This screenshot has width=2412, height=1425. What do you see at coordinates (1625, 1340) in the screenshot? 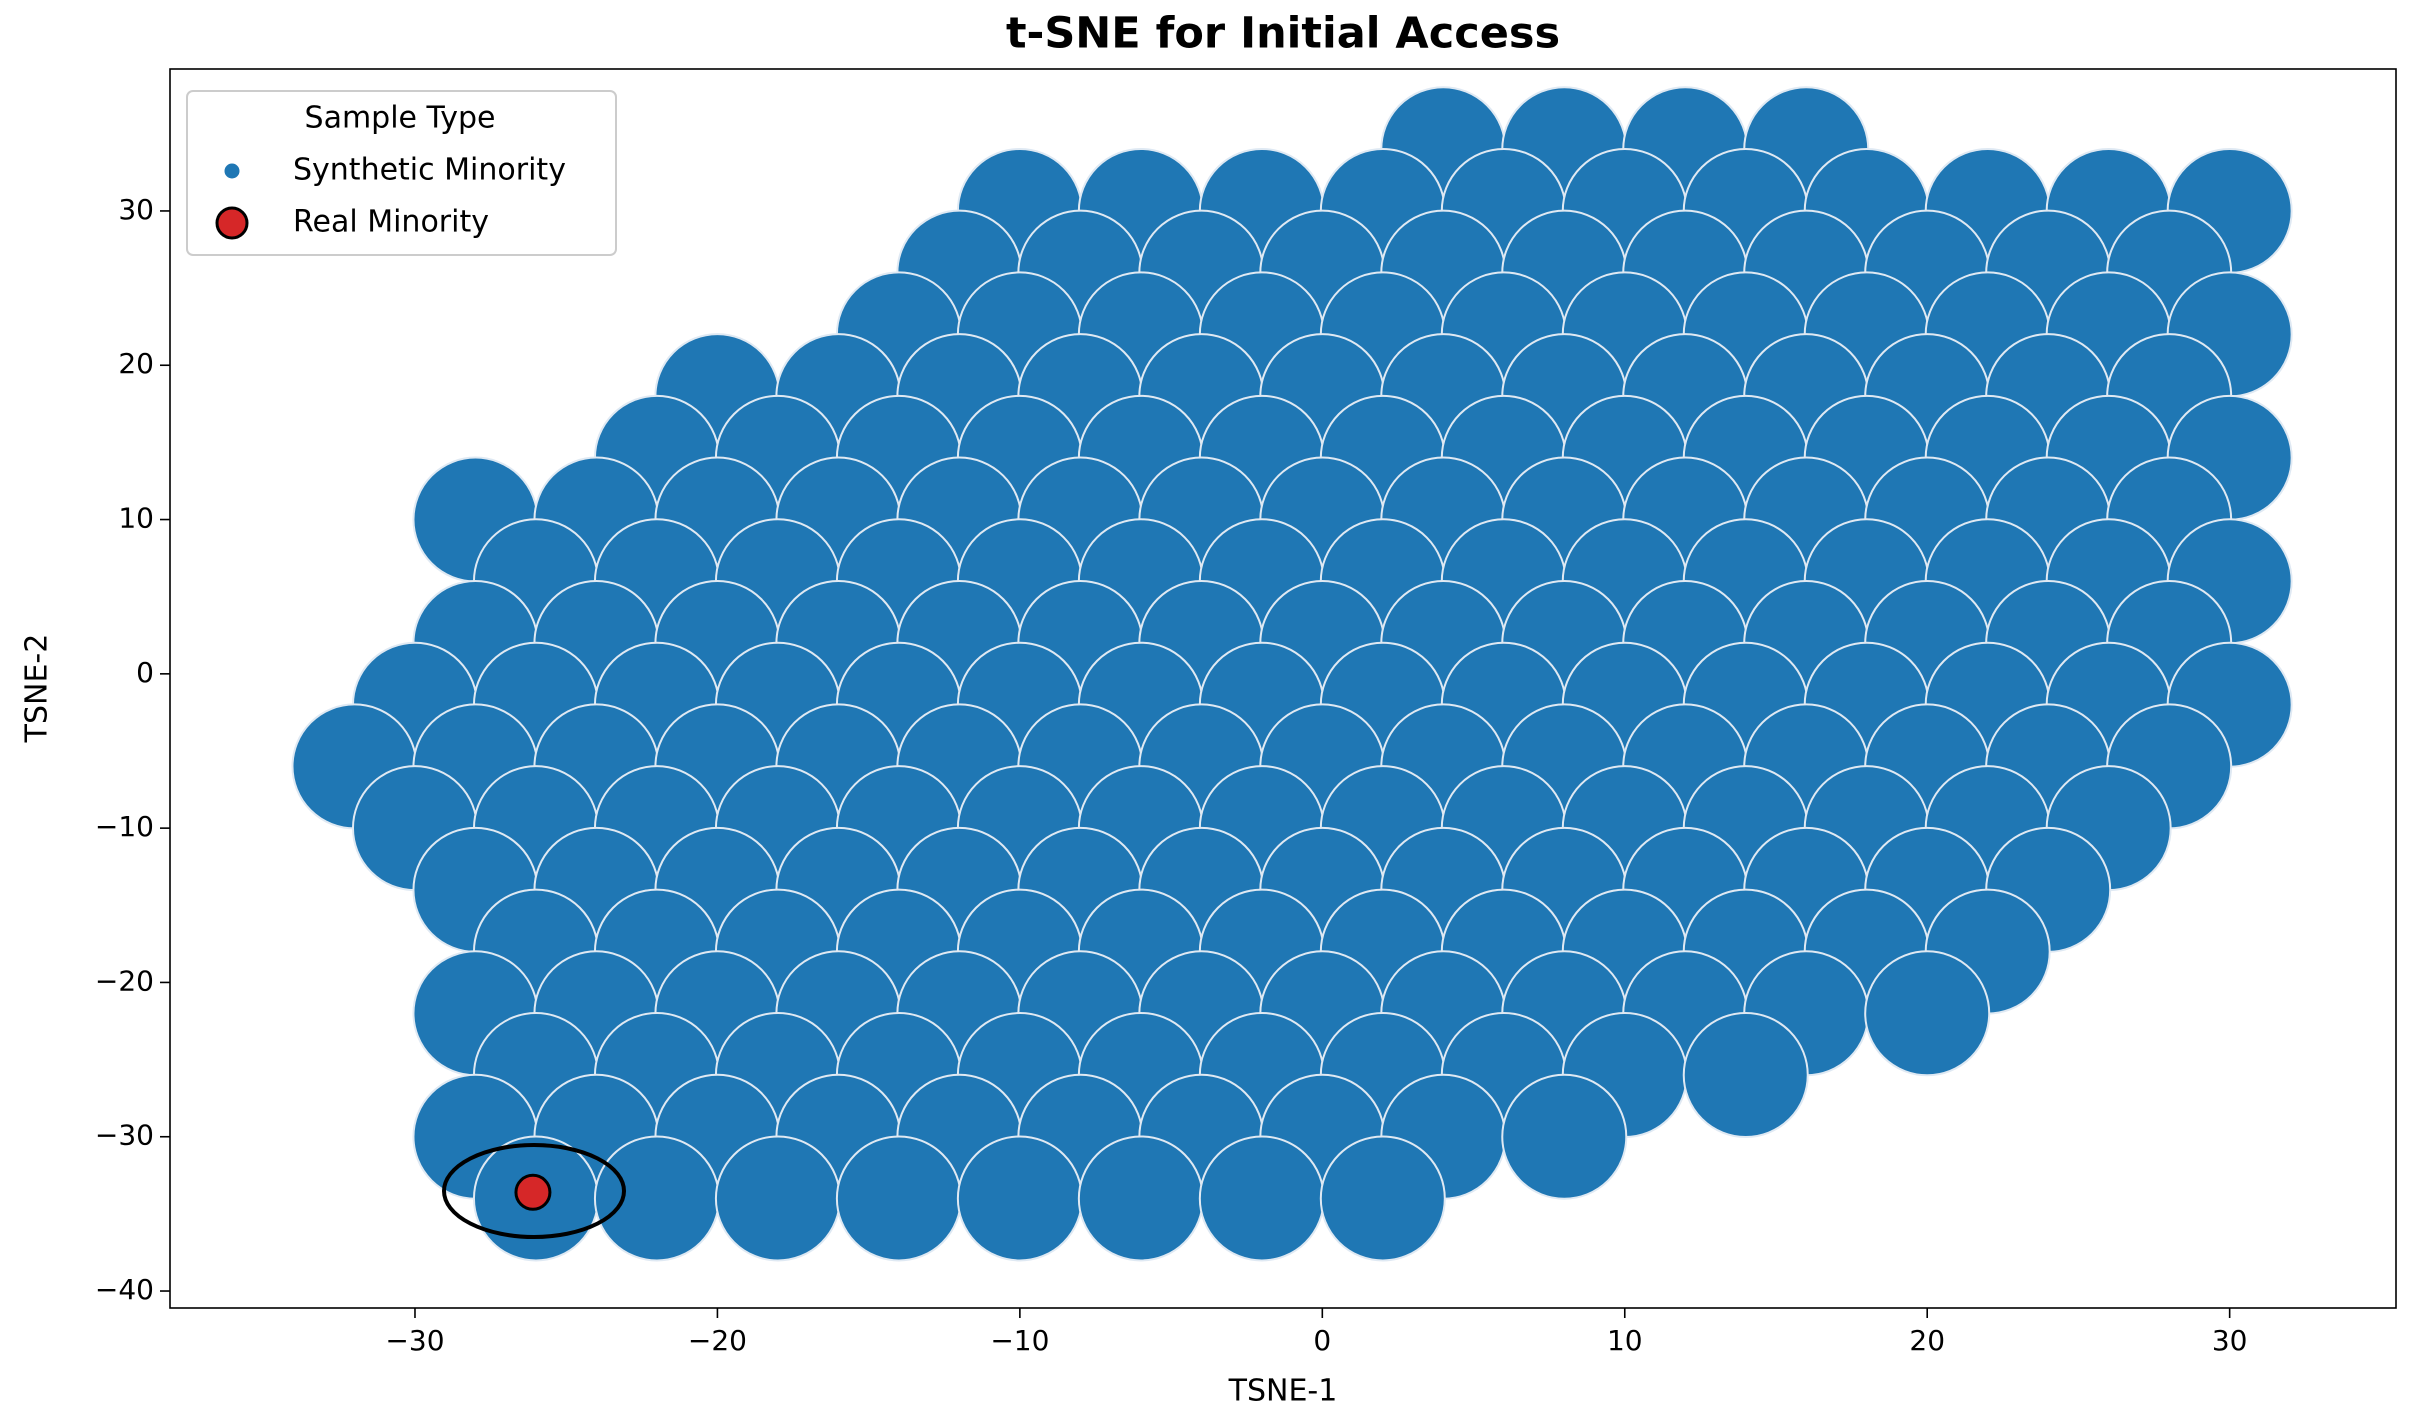
I see `x-tick-label: 10` at bounding box center [1625, 1340].